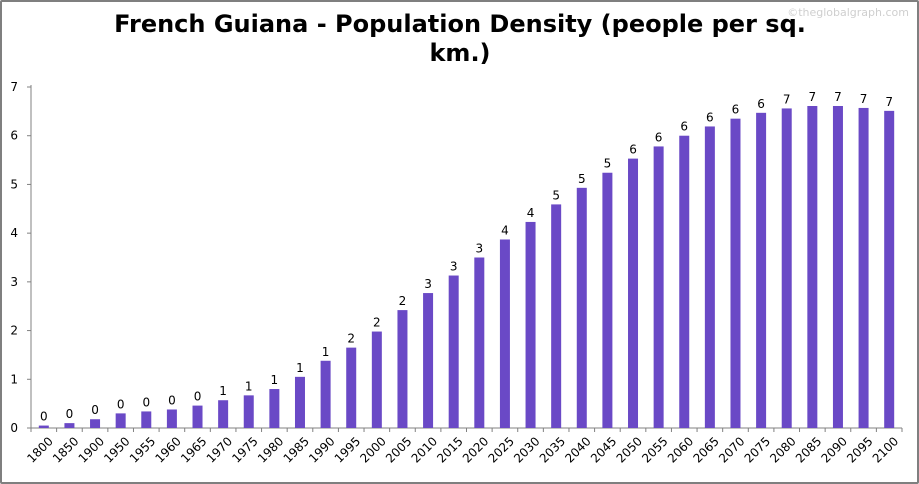  I want to click on watermark: ©theglobalgraph.com, so click(848, 12).